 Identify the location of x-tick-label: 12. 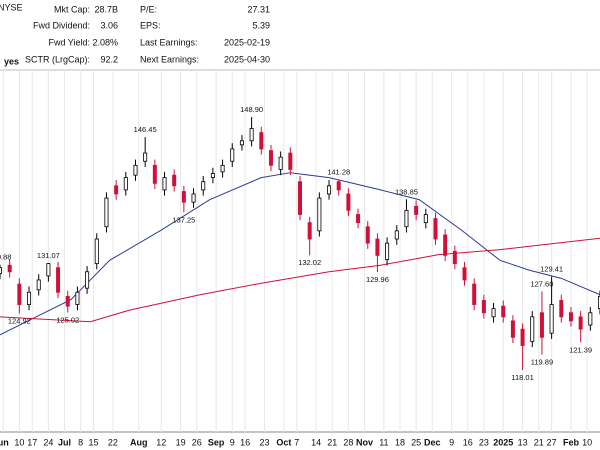
(161, 442).